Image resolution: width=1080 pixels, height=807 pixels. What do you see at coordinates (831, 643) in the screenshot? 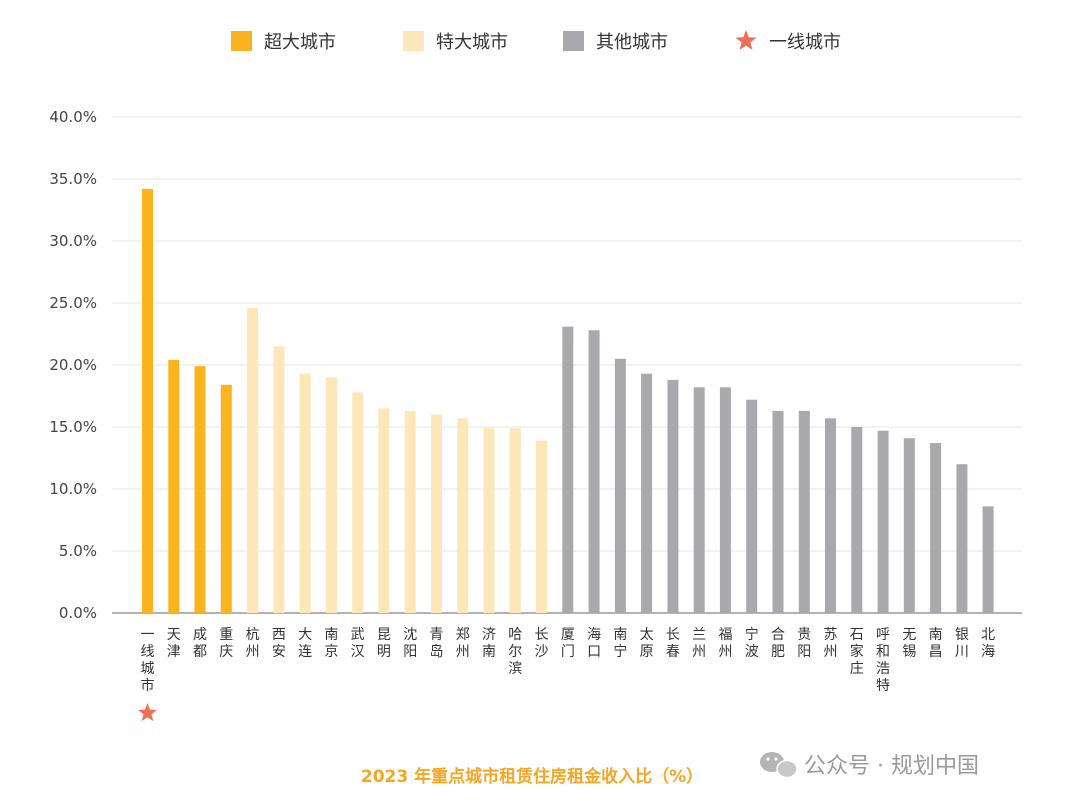
I see `x-tick-label: 苏州` at bounding box center [831, 643].